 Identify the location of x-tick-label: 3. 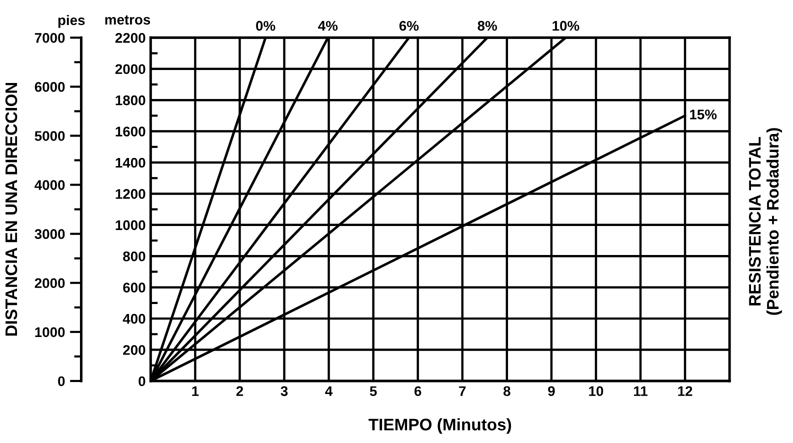
(284, 391).